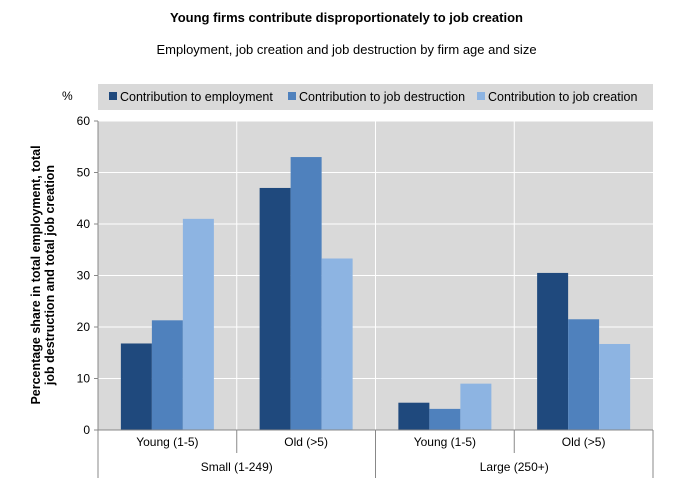 This screenshot has height=494, width=693. Describe the element at coordinates (196, 97) in the screenshot. I see `legend-label: Contribution to employment` at that location.